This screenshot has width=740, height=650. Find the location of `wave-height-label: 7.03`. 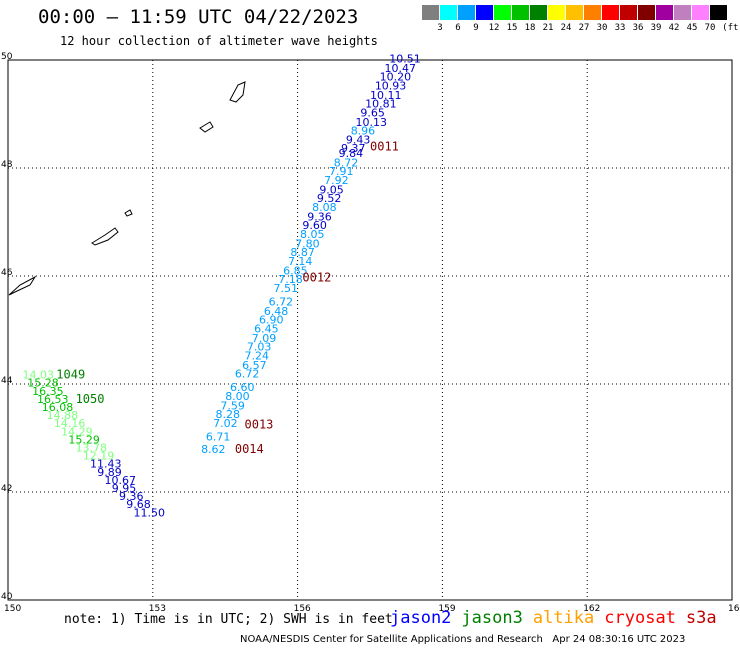

wave-height-label: 7.03 is located at coordinates (259, 347).